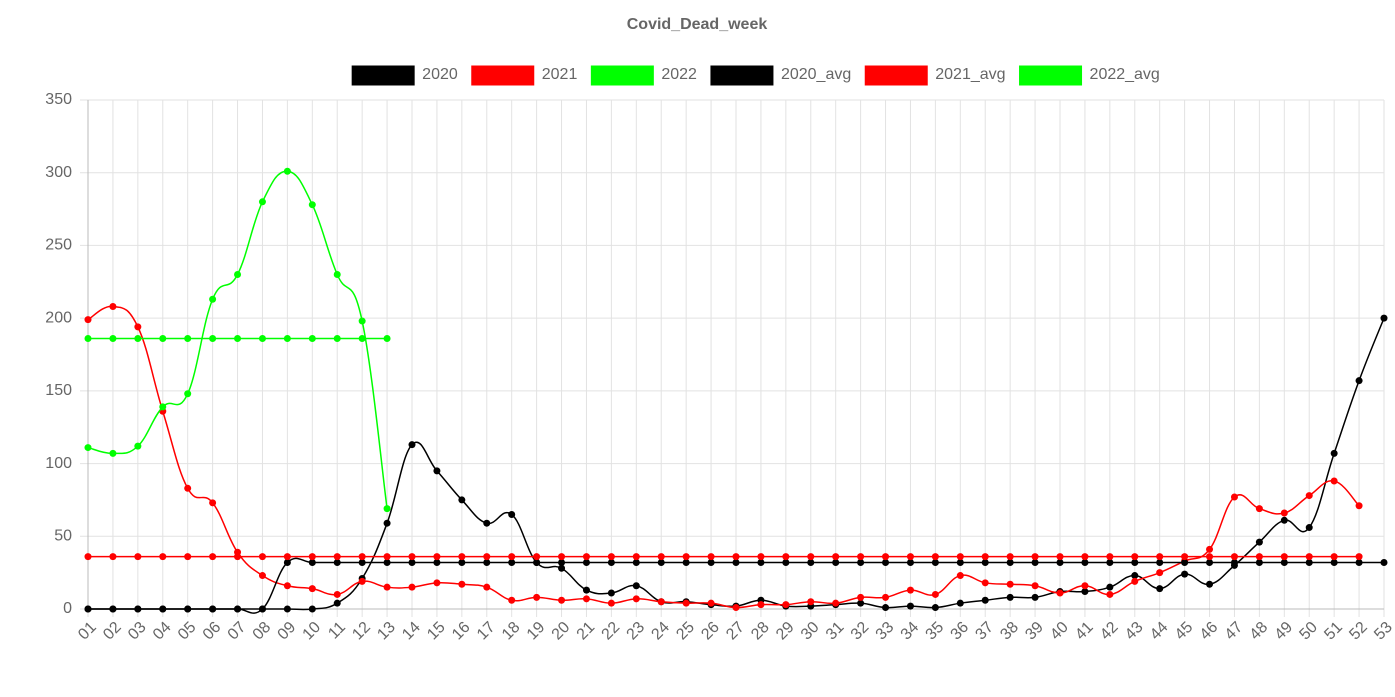 This screenshot has width=1395, height=697. What do you see at coordinates (660, 631) in the screenshot?
I see `x-tick-label: 24` at bounding box center [660, 631].